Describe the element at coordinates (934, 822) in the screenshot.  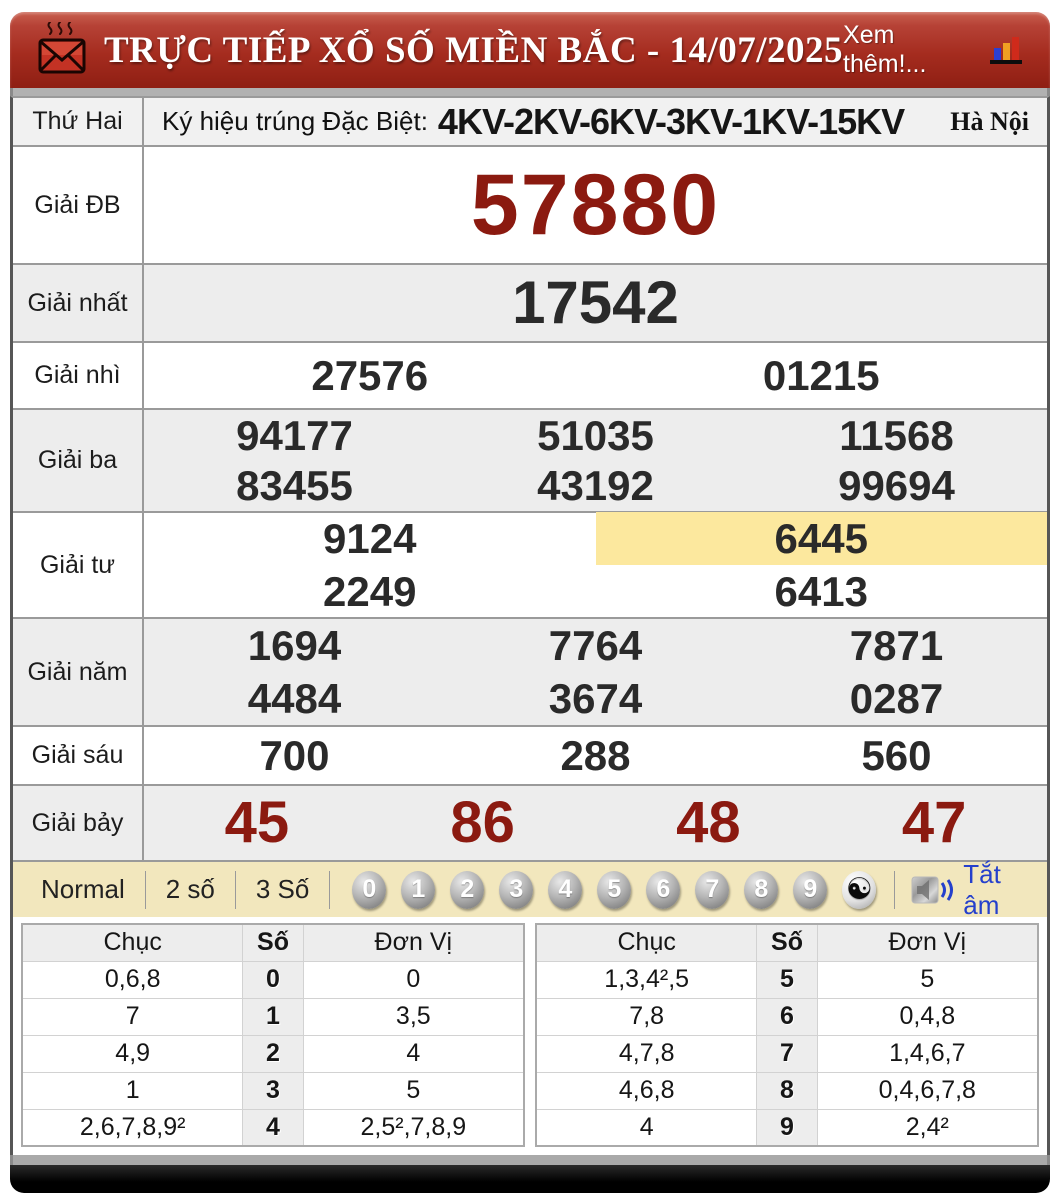
I see `prize-number: 47` at that location.